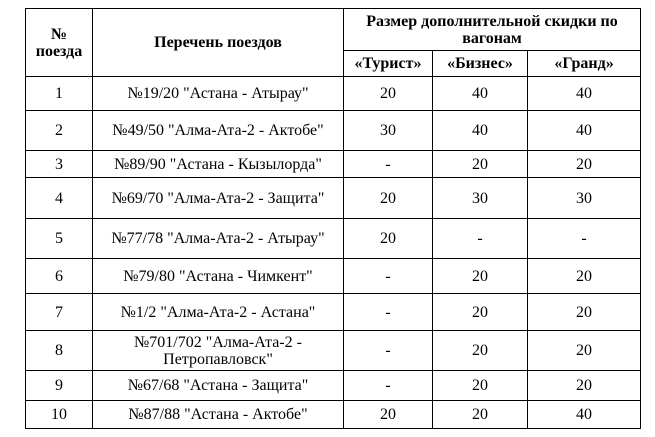  What do you see at coordinates (218, 350) in the screenshot?
I see `train-name: №701/702 "Алма-Ата-2 - Петропавловск"` at bounding box center [218, 350].